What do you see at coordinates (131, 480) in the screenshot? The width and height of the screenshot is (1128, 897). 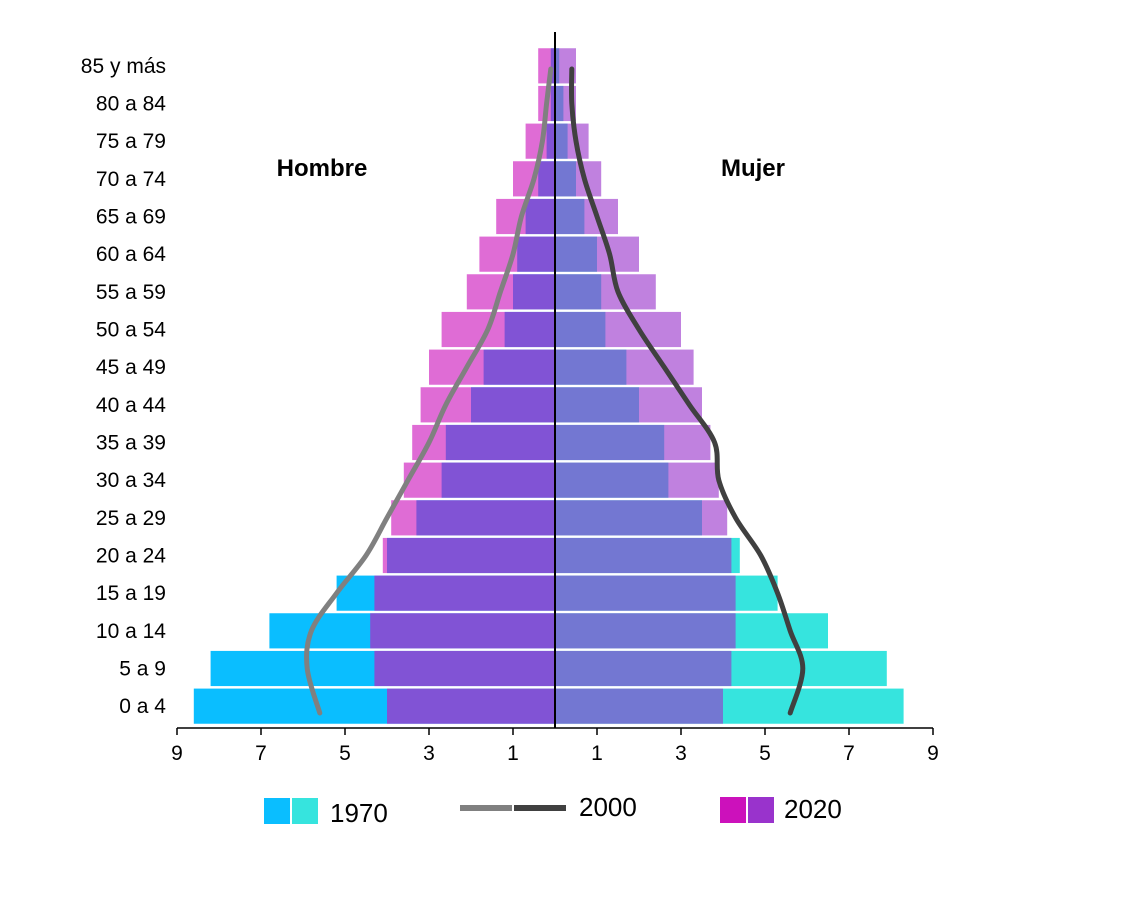 I see `age-label-30-a-34: 30 a 34` at bounding box center [131, 480].